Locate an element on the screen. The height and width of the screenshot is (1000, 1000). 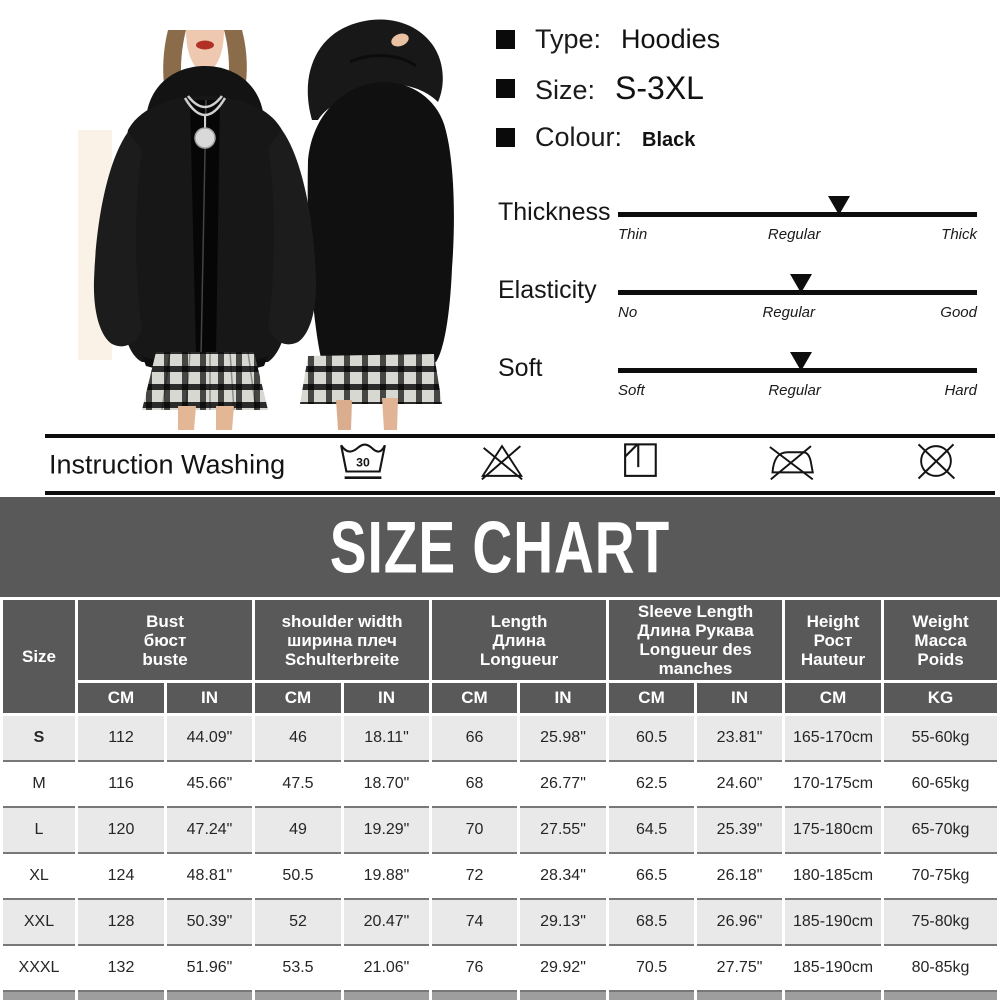
value-cell: 44.09" is located at coordinates (209, 739).